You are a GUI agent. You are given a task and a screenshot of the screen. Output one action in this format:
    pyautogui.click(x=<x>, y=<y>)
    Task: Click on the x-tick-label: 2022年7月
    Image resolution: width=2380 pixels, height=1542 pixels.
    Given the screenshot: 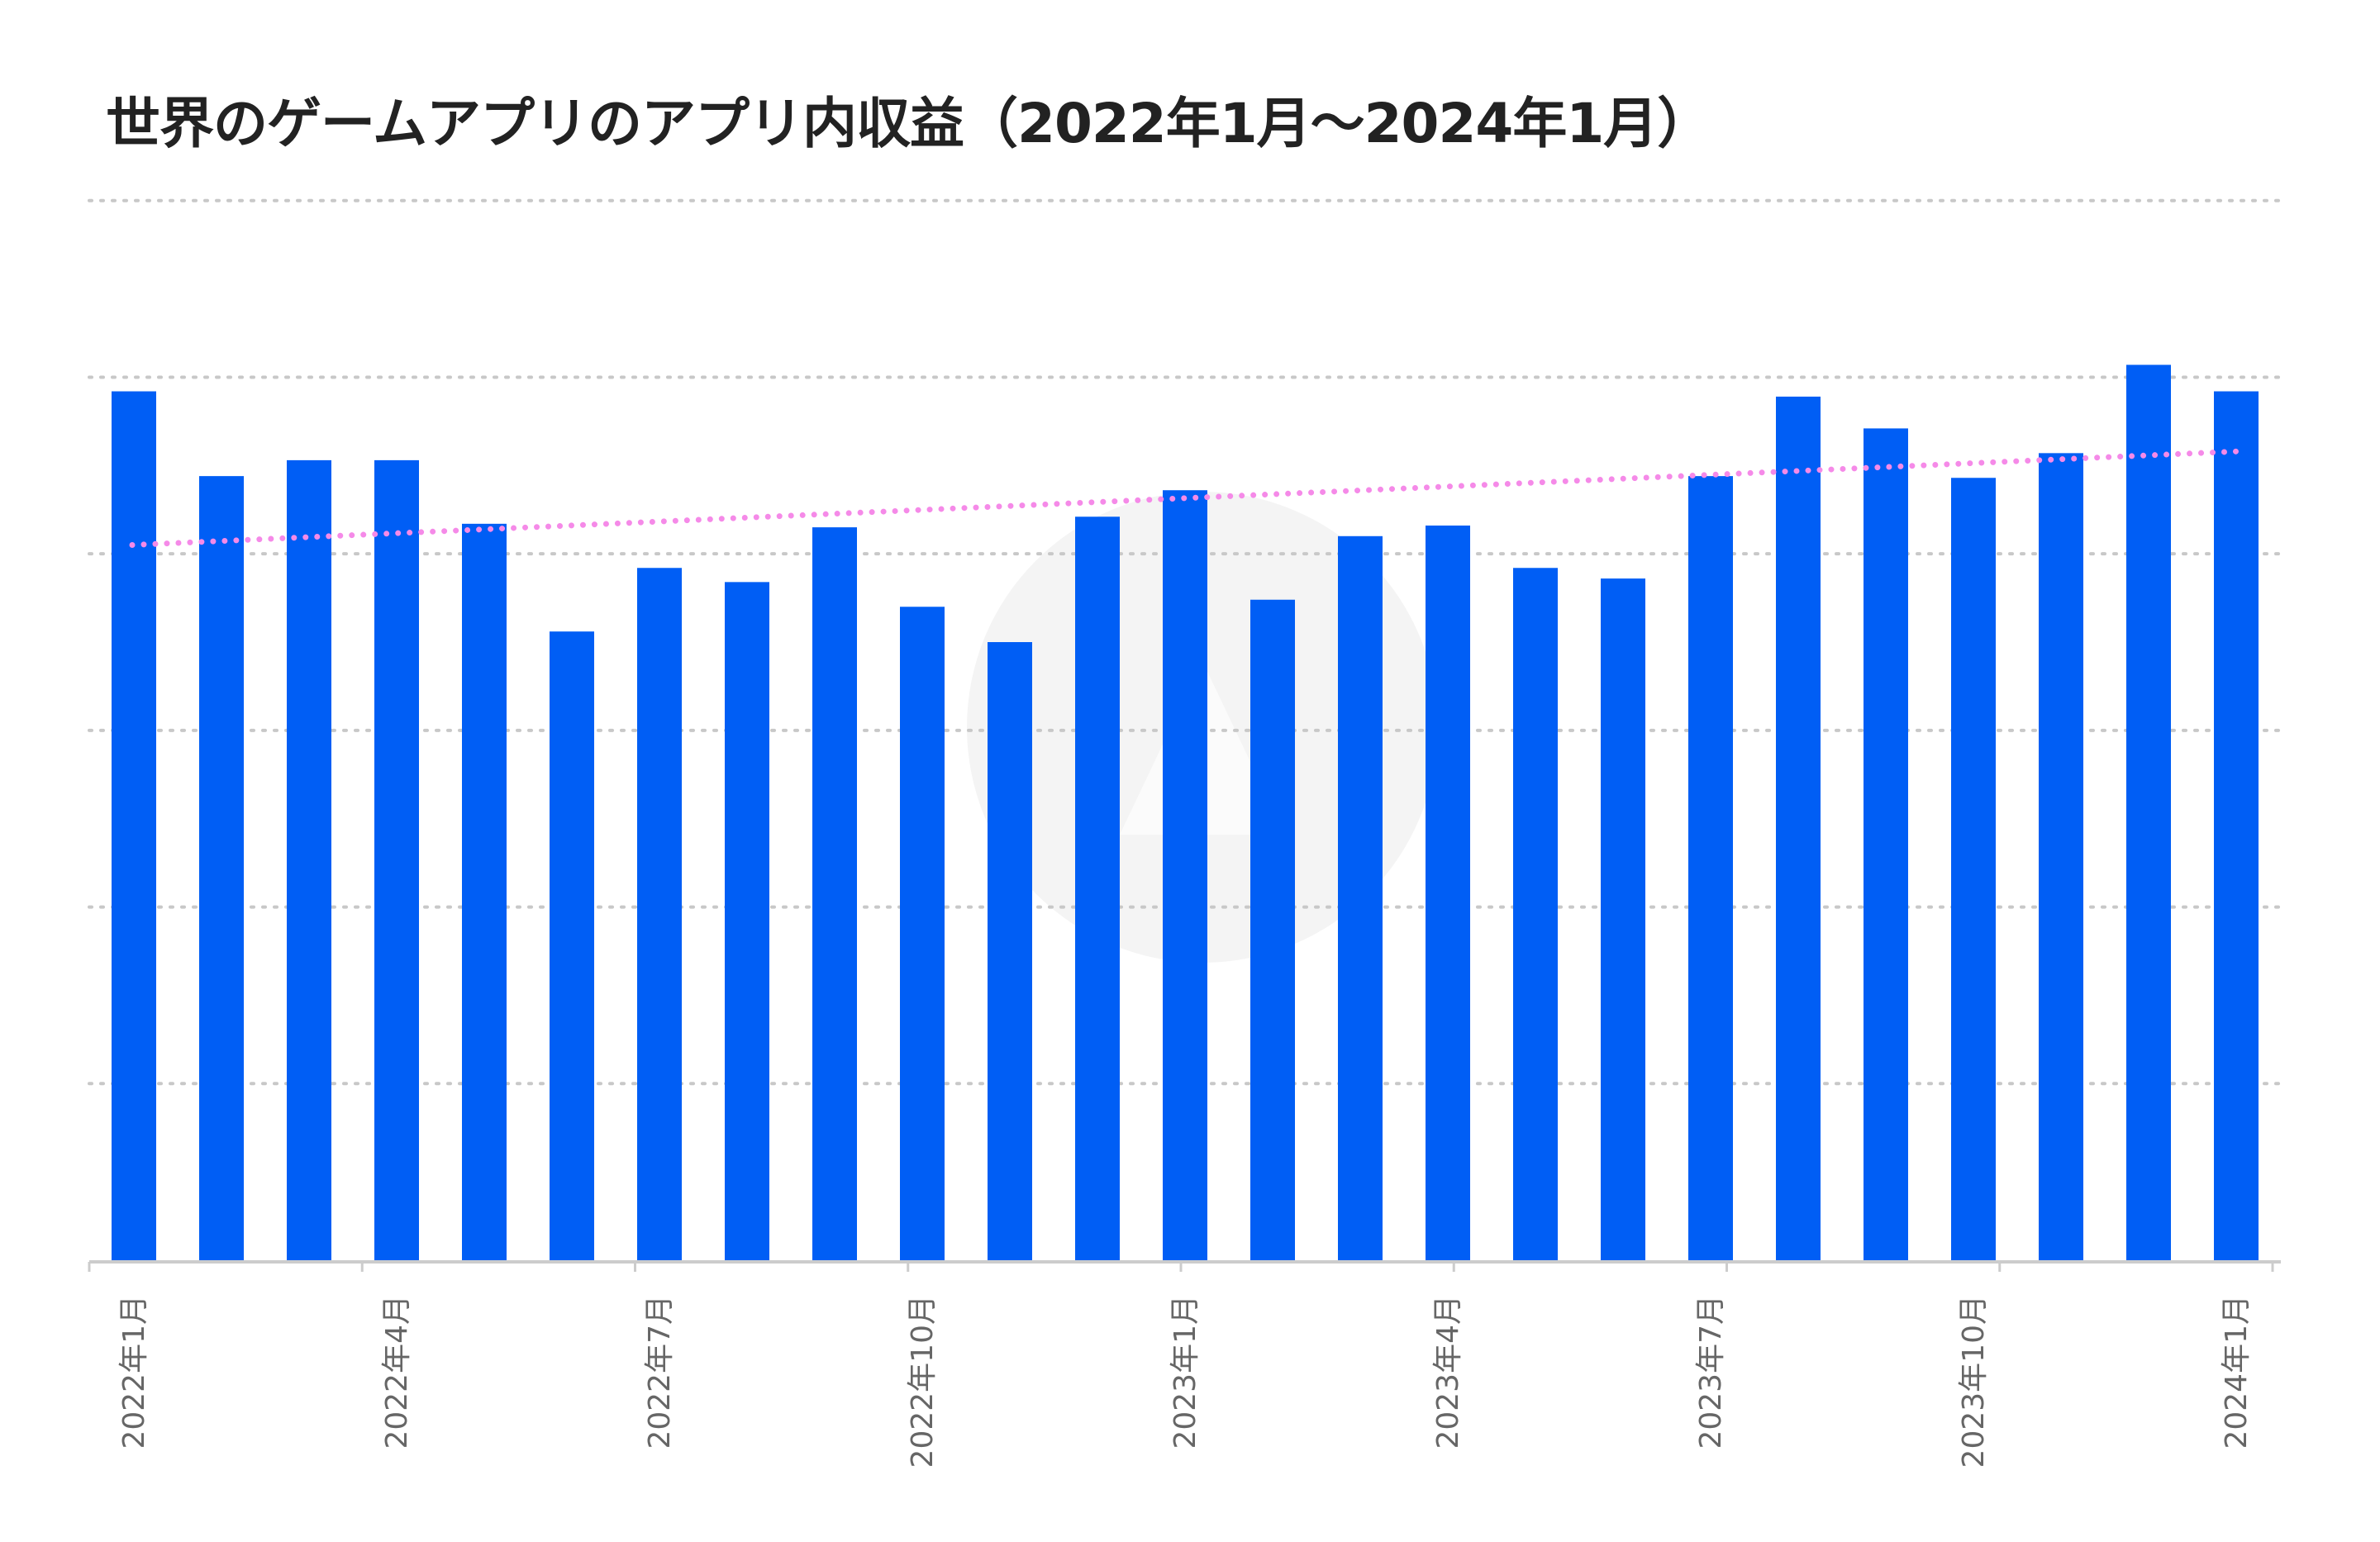 What is the action you would take?
    pyautogui.click(x=660, y=1372)
    